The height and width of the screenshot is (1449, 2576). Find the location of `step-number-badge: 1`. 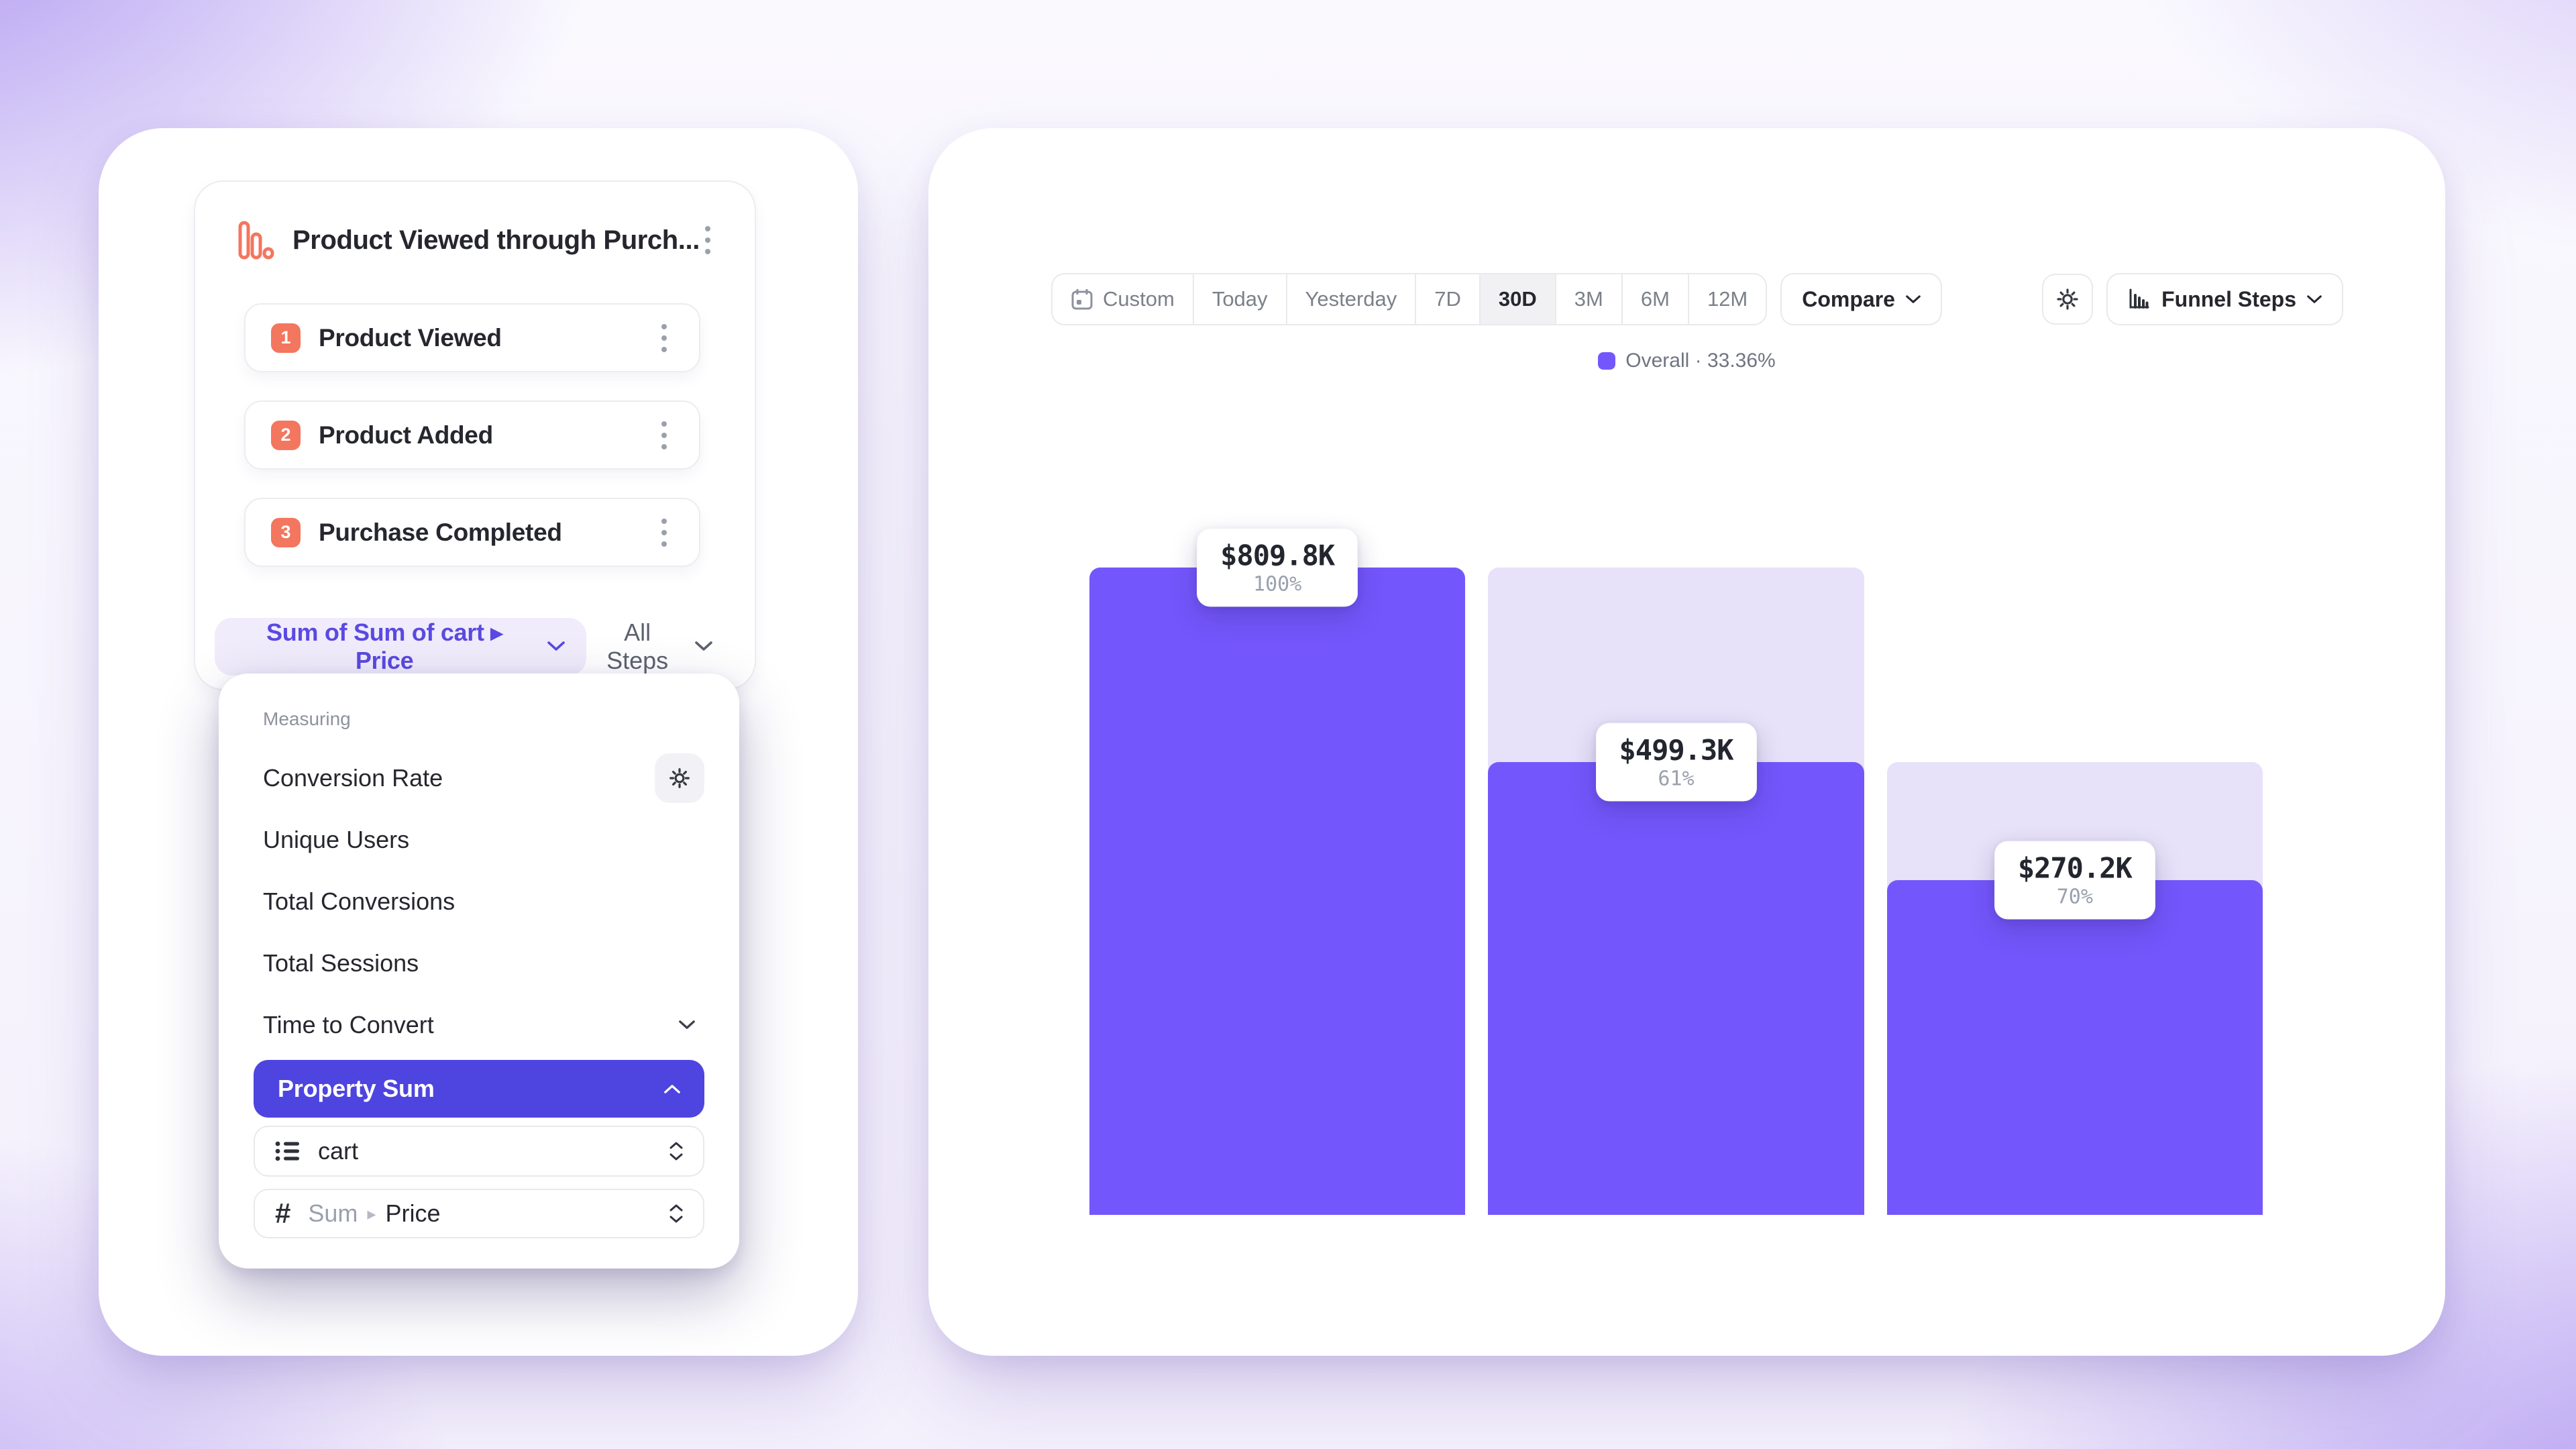

step-number-badge: 1 is located at coordinates (286, 338).